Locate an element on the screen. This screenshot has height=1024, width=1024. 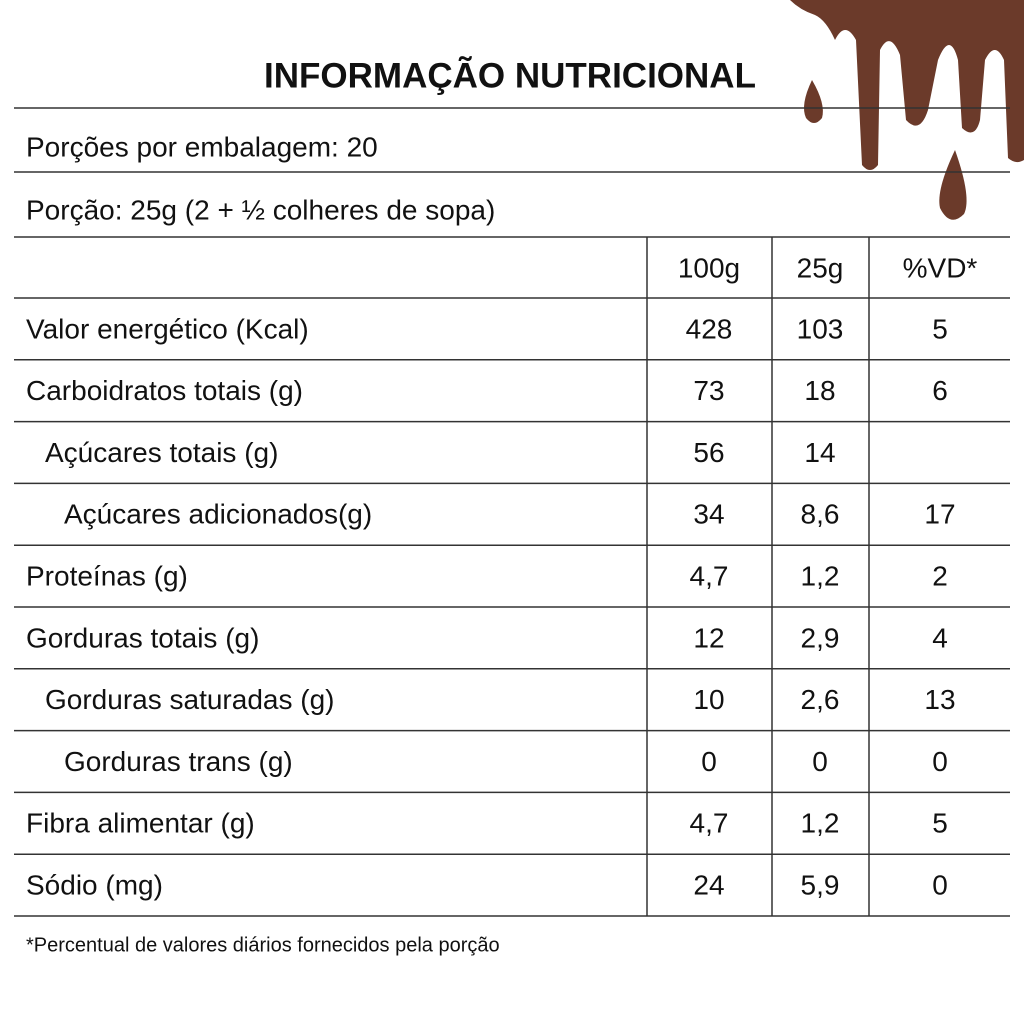
nutrient-label: Fibra alimentar (g) is located at coordinates (140, 823).